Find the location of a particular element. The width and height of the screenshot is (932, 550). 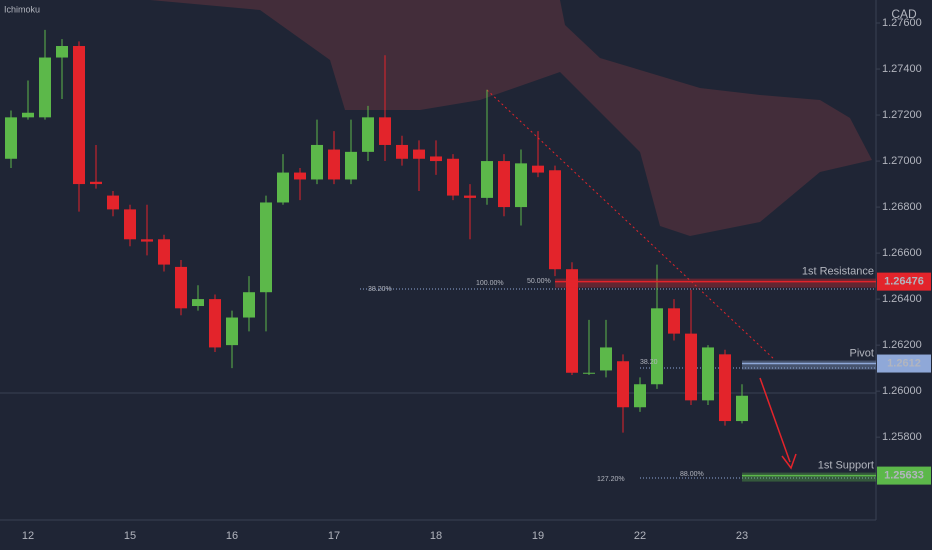

y-tick-label: 1.25800 is located at coordinates (902, 437).